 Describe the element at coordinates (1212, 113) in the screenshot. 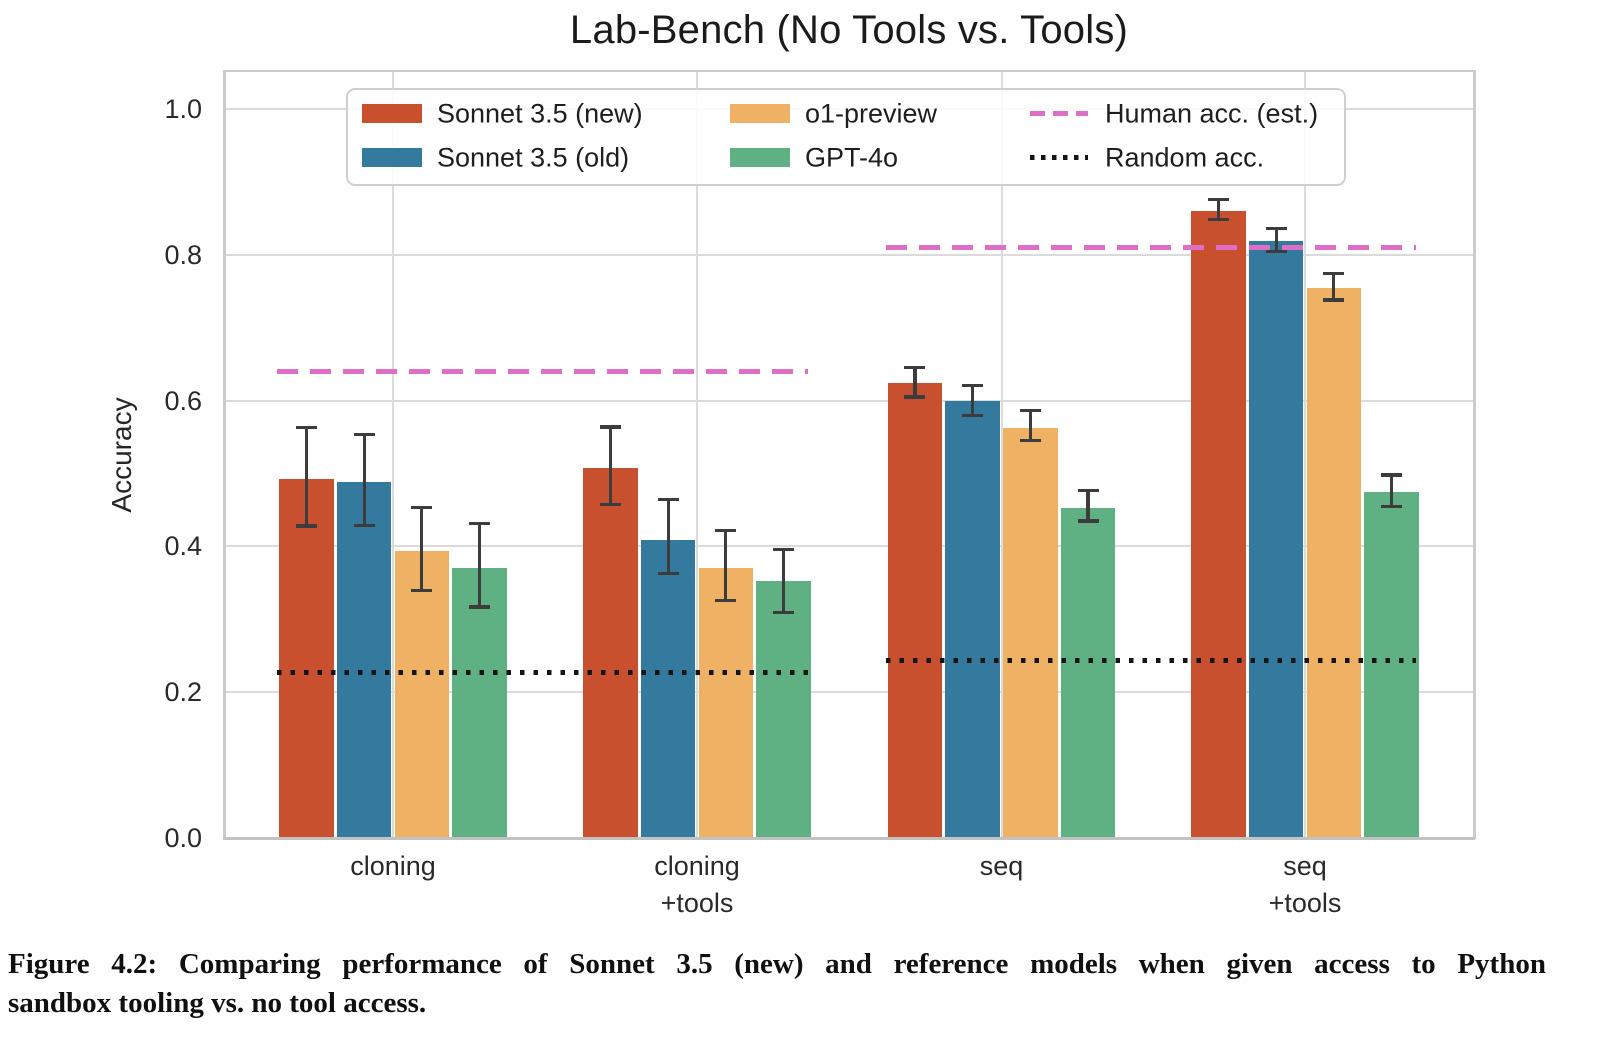

I see `legend-label: Human acc. (est.)` at that location.